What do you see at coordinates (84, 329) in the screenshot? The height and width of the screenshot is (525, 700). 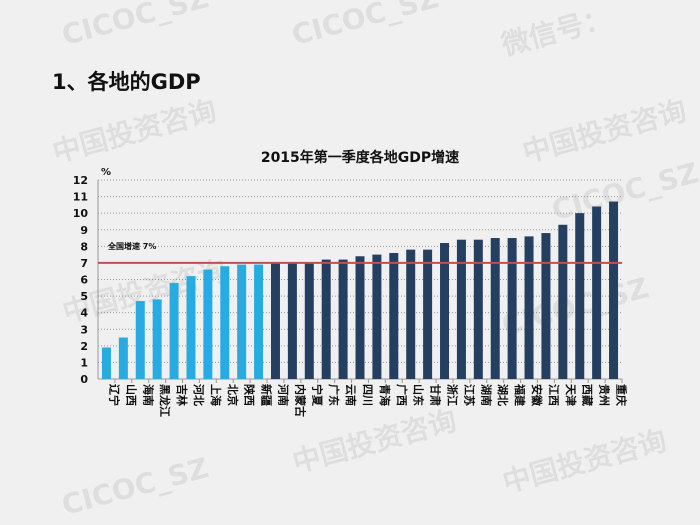 I see `y-tick-label: 3` at bounding box center [84, 329].